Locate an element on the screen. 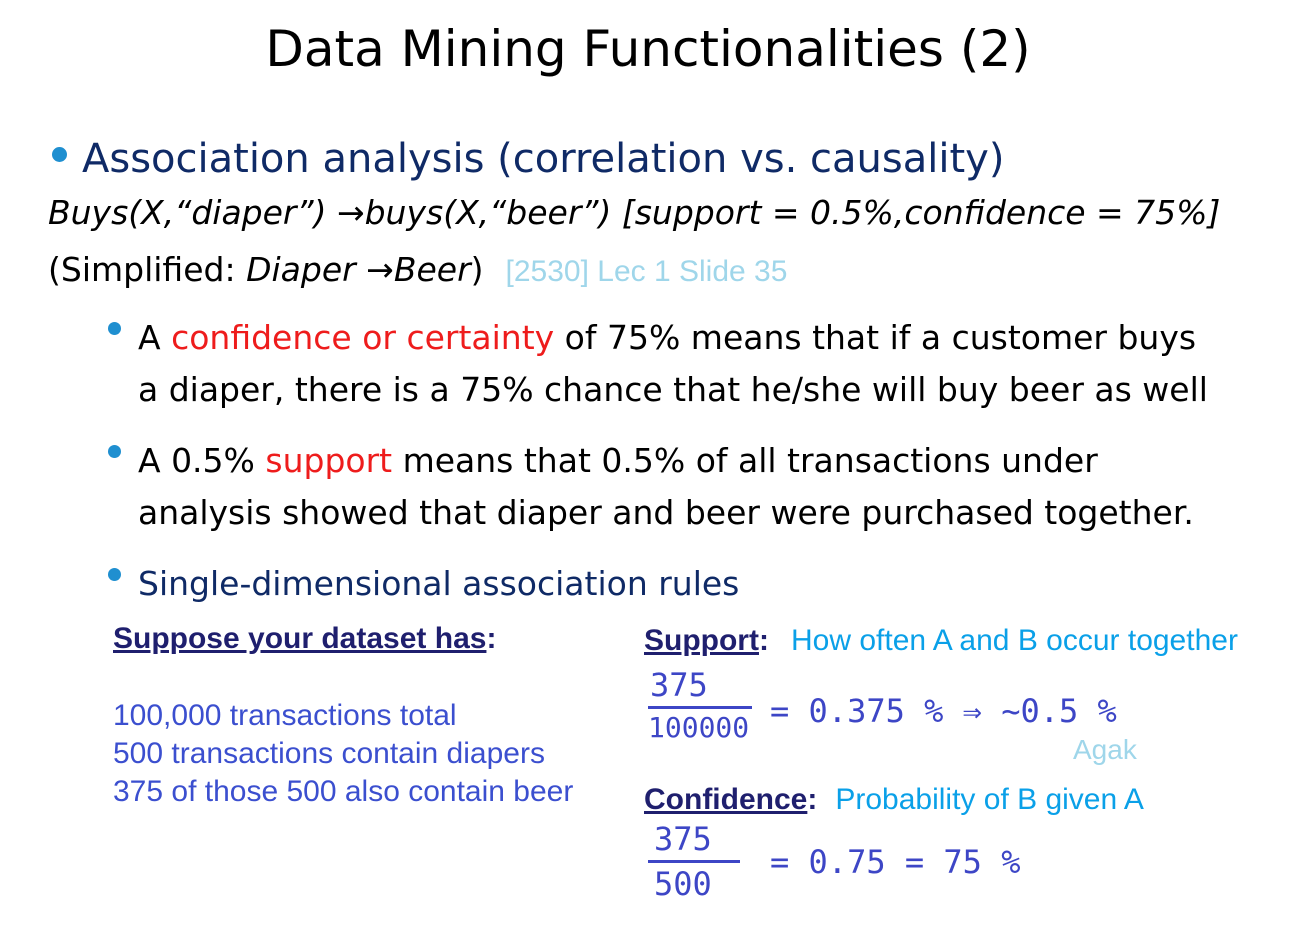 The image size is (1296, 946). confidence-fraction: 375 500 is located at coordinates (694, 861).